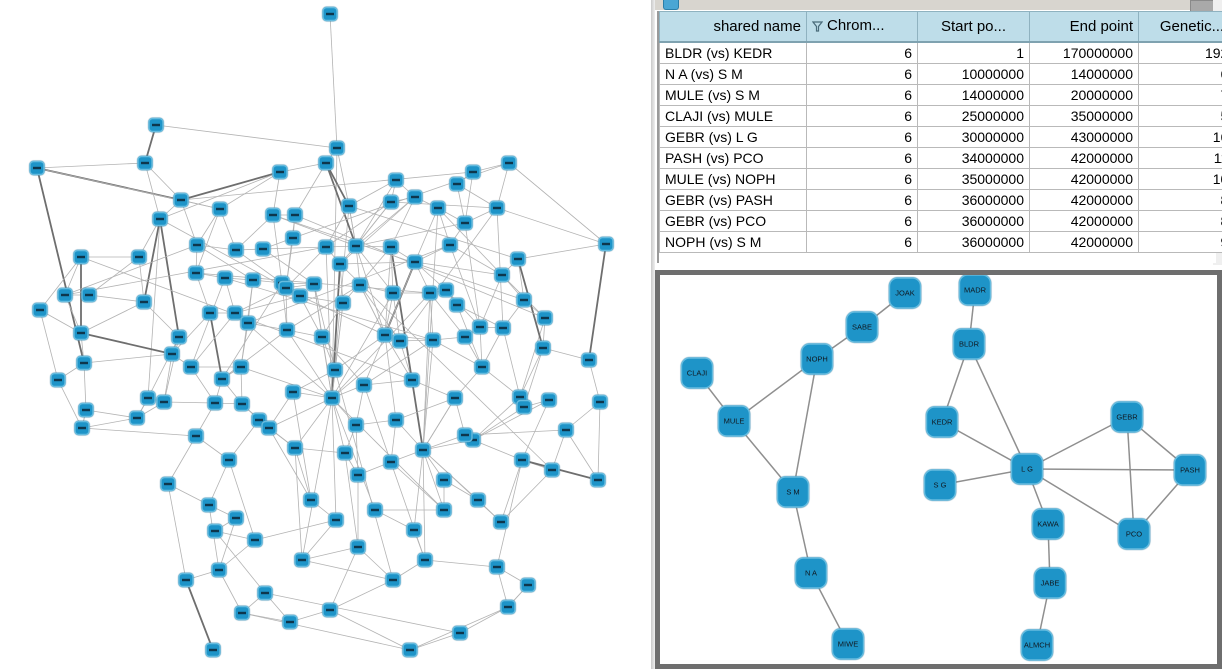 Image resolution: width=1222 pixels, height=669 pixels. I want to click on table-row: CLAJI (vs) MULE625000000350000005.9, so click(940, 116).